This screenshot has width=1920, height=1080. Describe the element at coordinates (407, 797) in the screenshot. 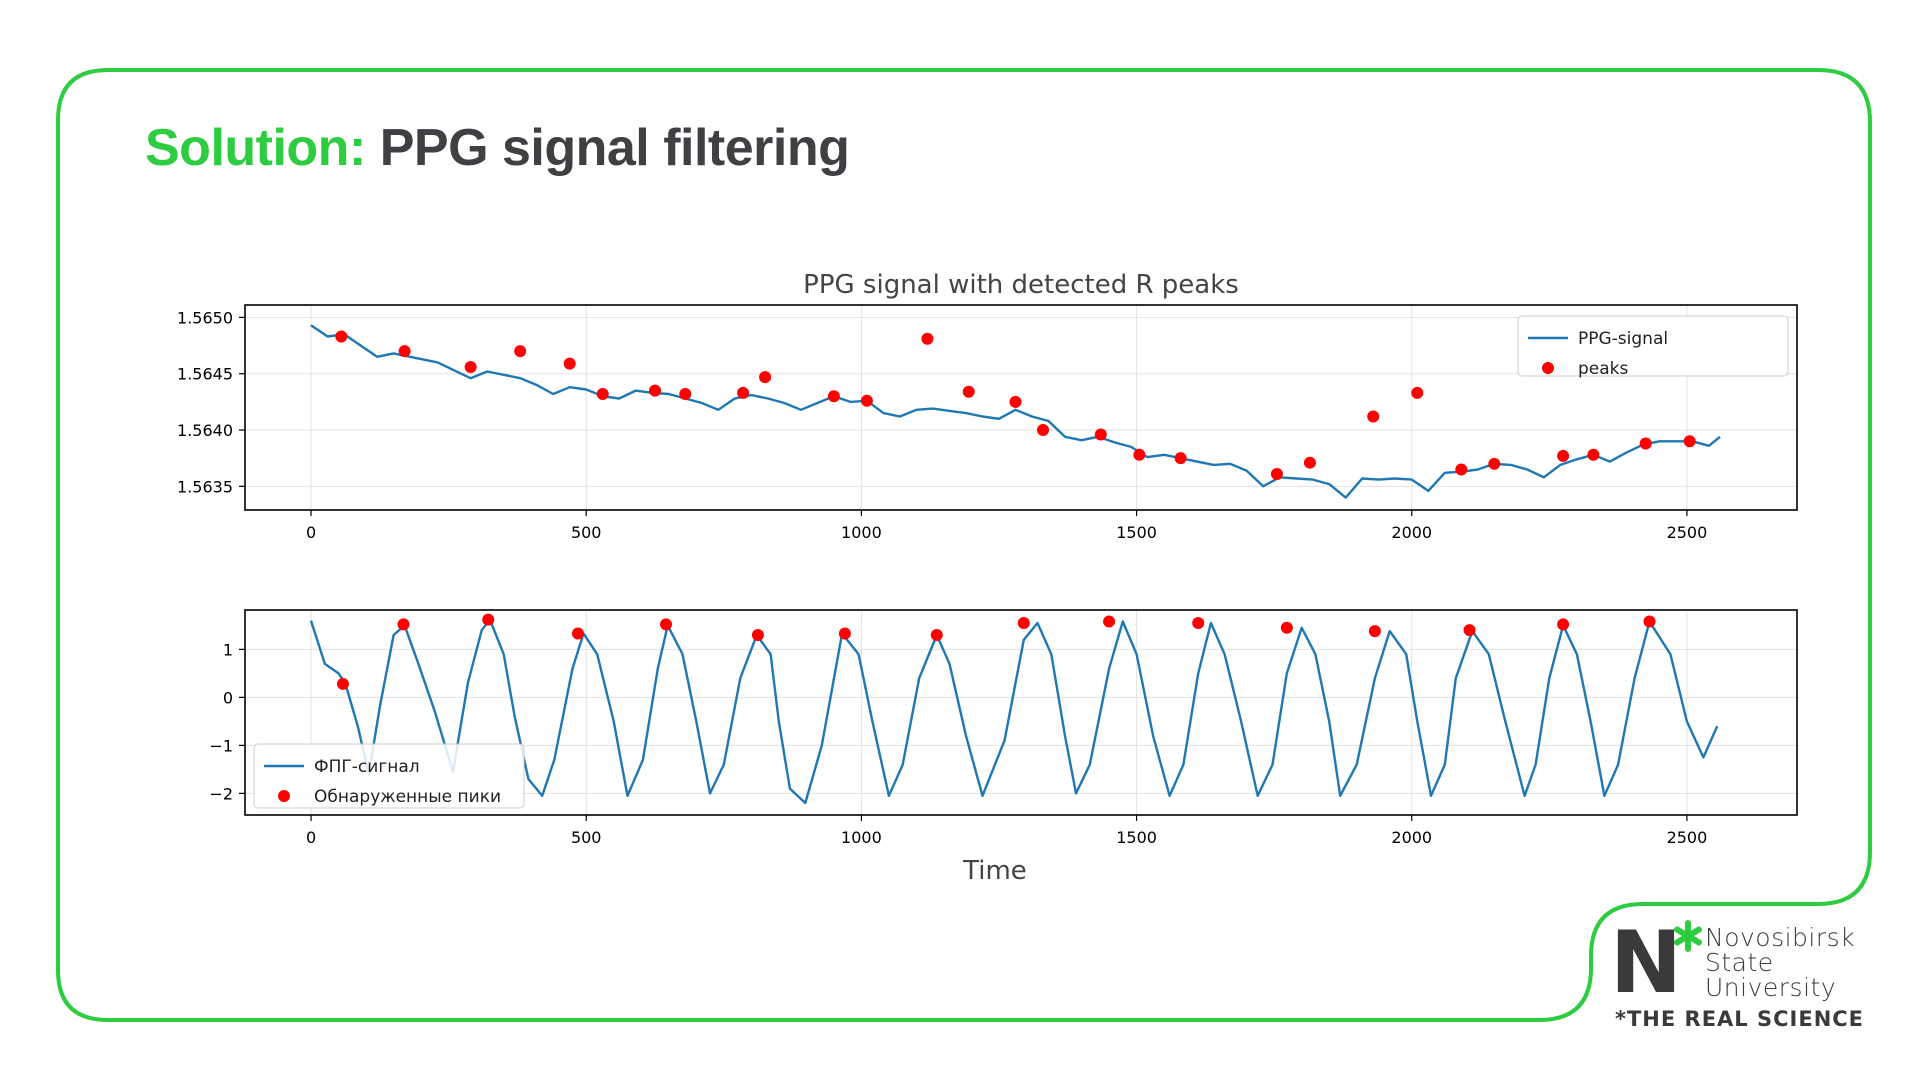

I see `legend-label: Обнаруженные пики` at that location.